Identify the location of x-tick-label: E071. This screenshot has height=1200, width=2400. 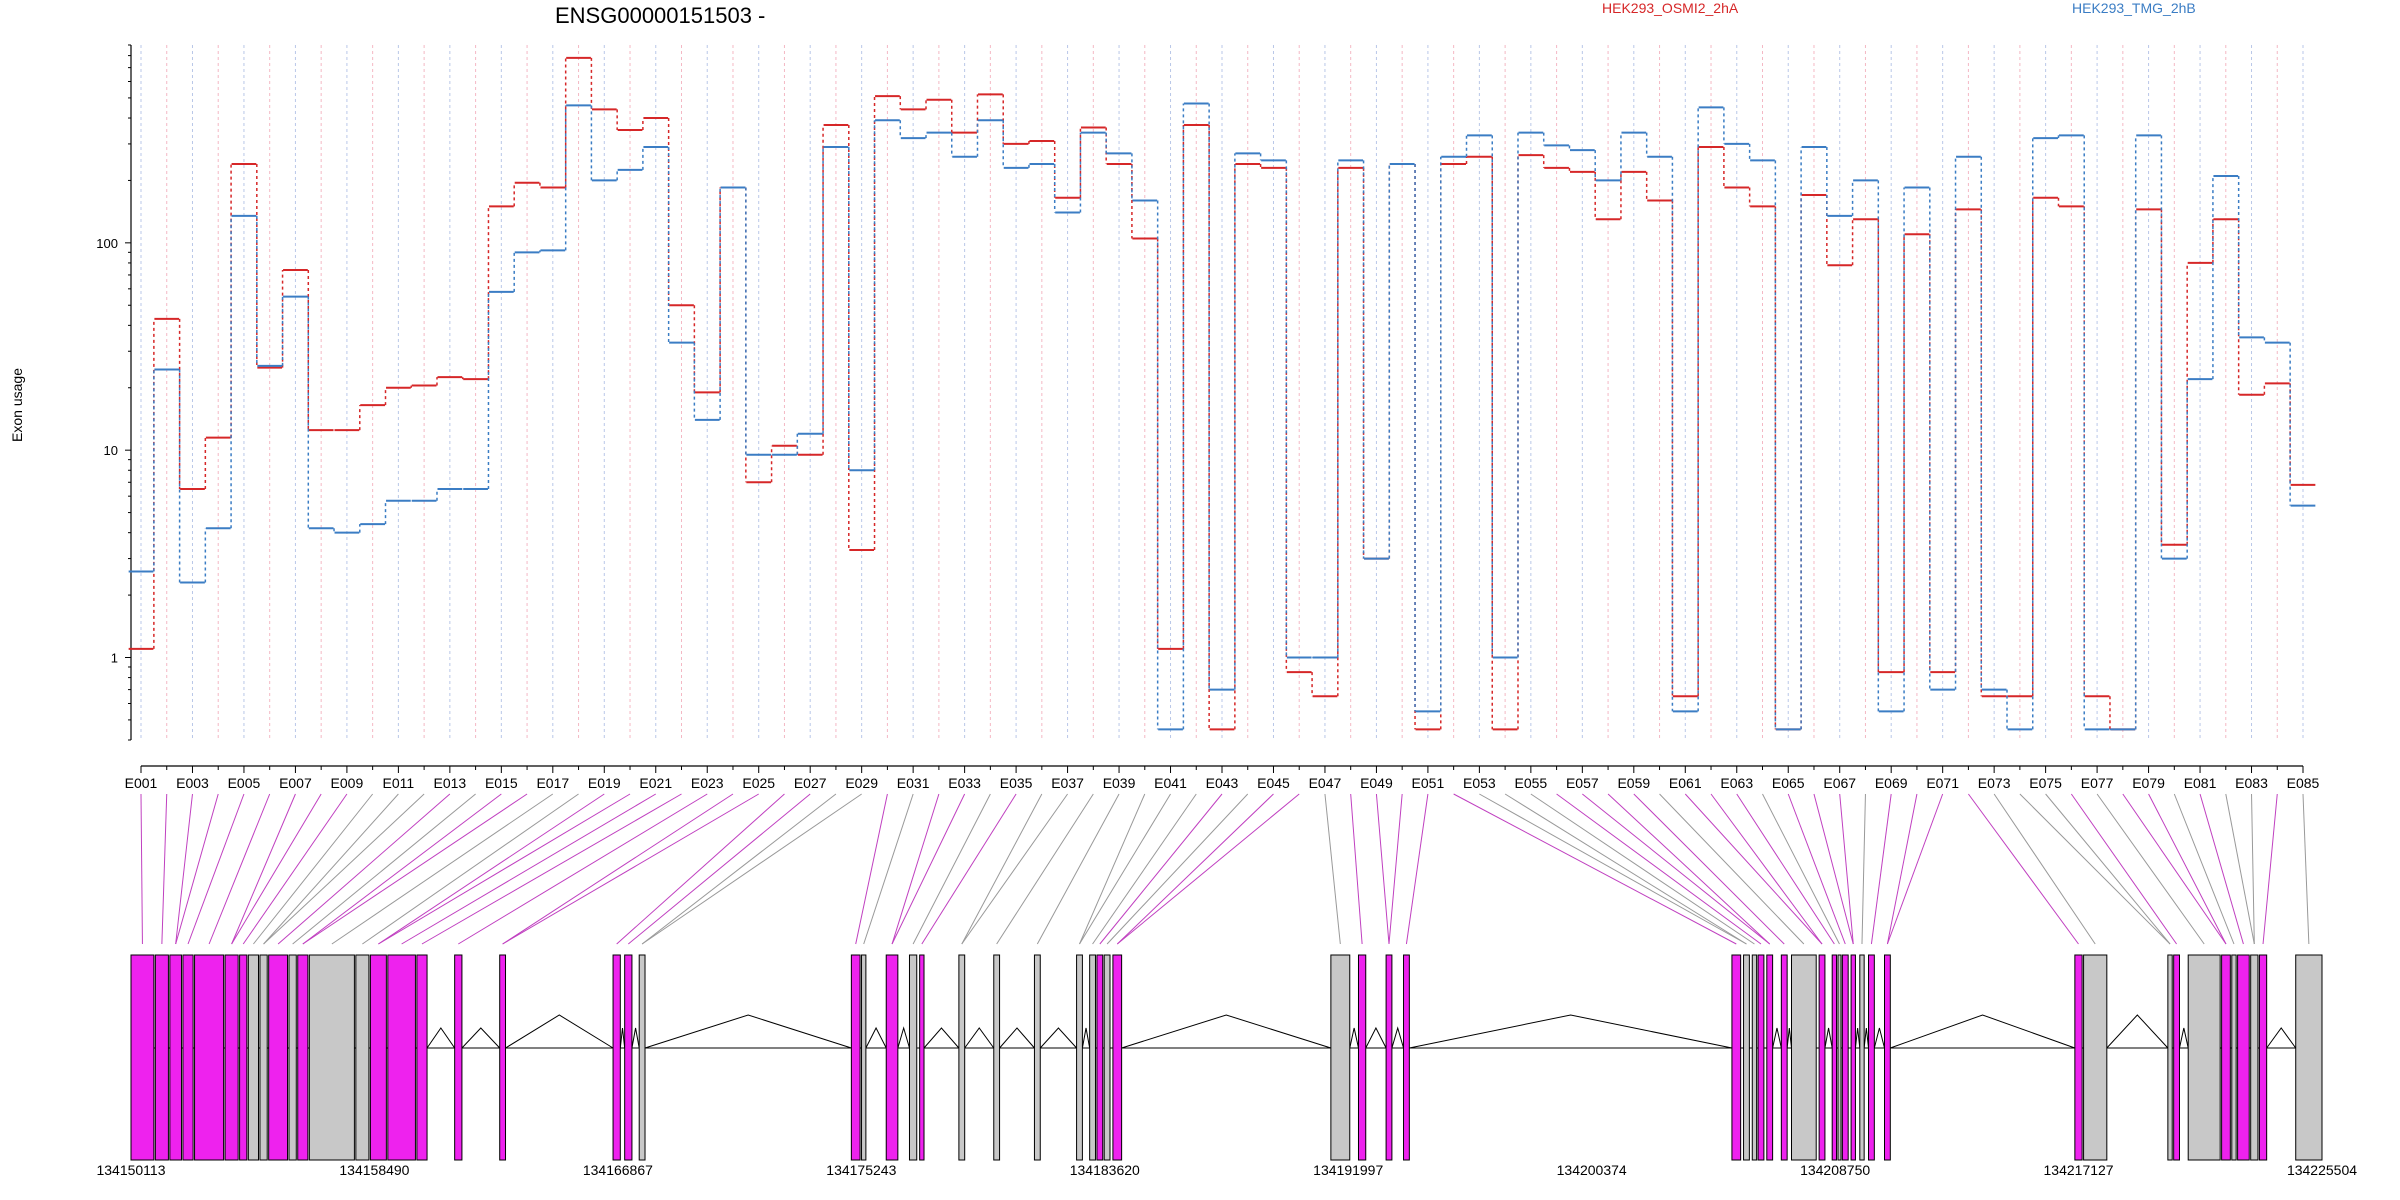
(1942, 783).